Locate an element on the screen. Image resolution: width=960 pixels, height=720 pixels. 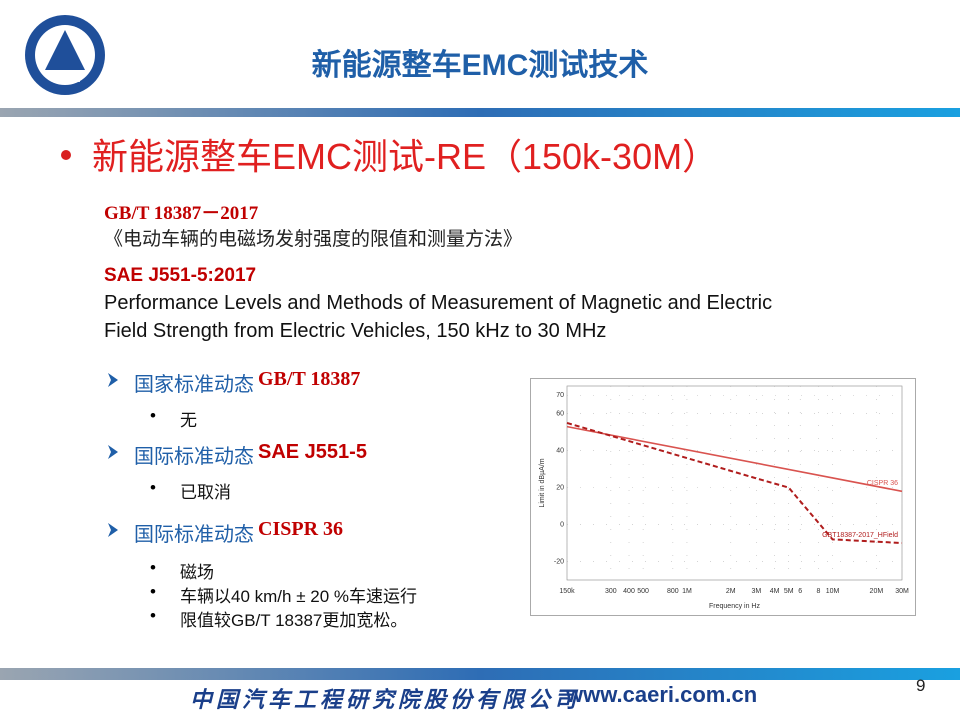
item-bullet-text: 无 is located at coordinates (188, 420).